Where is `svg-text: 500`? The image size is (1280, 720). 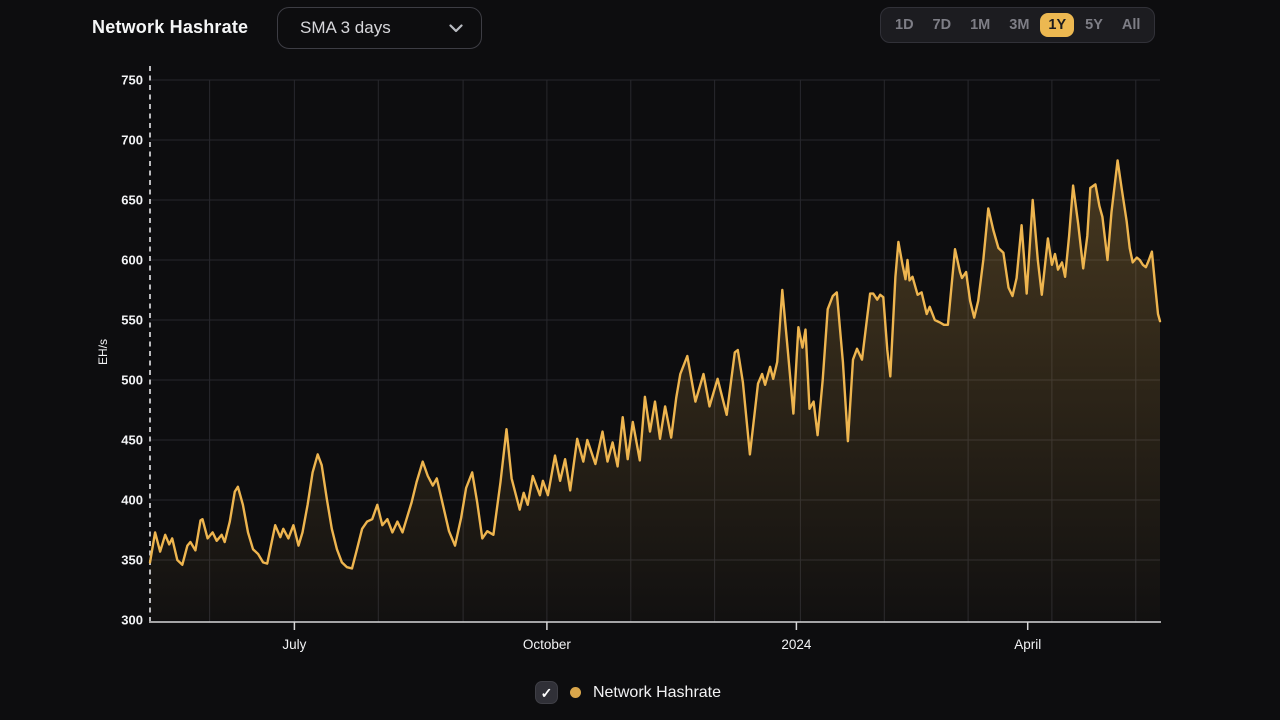
svg-text: 500 is located at coordinates (132, 380).